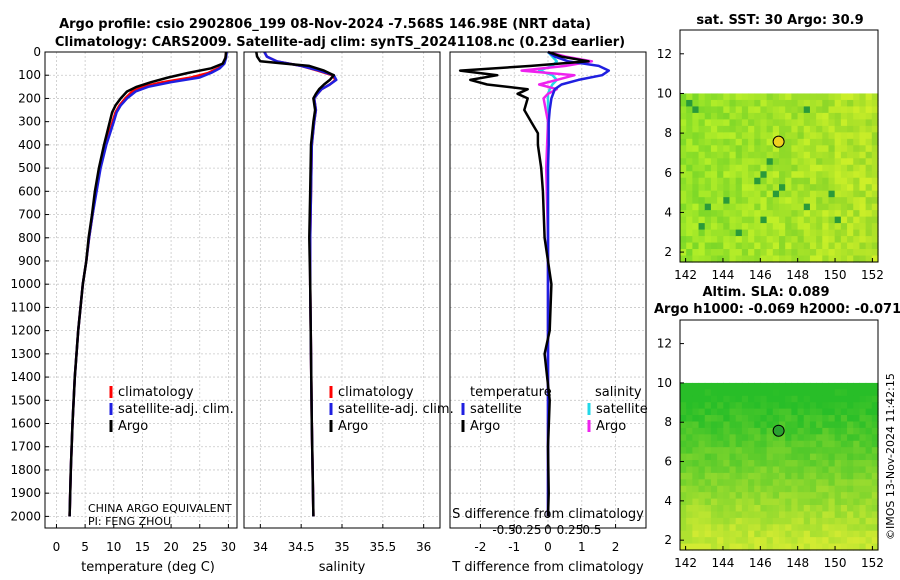 Image resolution: width=900 pixels, height=580 pixels. I want to click on depth-tick-label: 1400, so click(25, 377).